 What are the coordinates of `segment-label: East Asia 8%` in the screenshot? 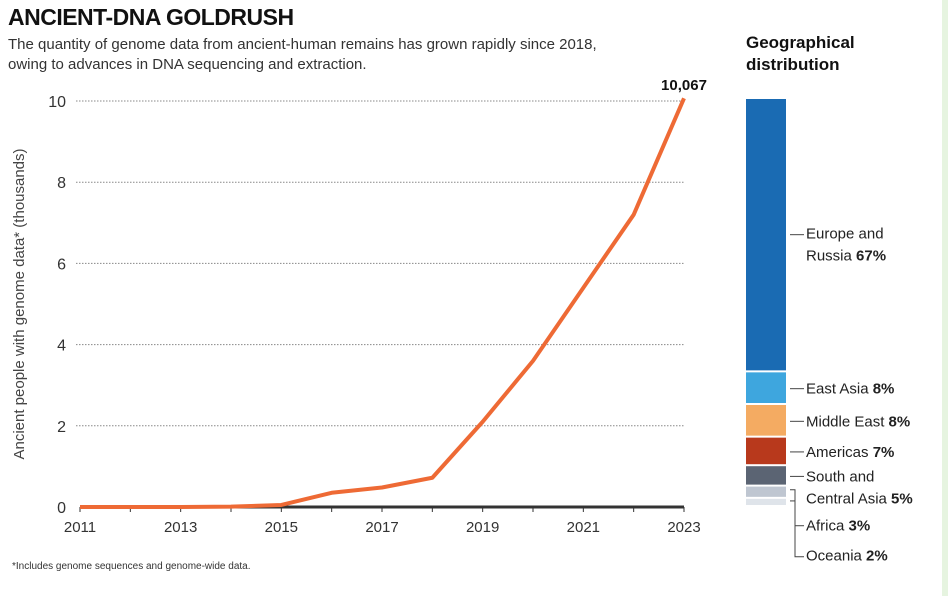 It's located at (850, 389).